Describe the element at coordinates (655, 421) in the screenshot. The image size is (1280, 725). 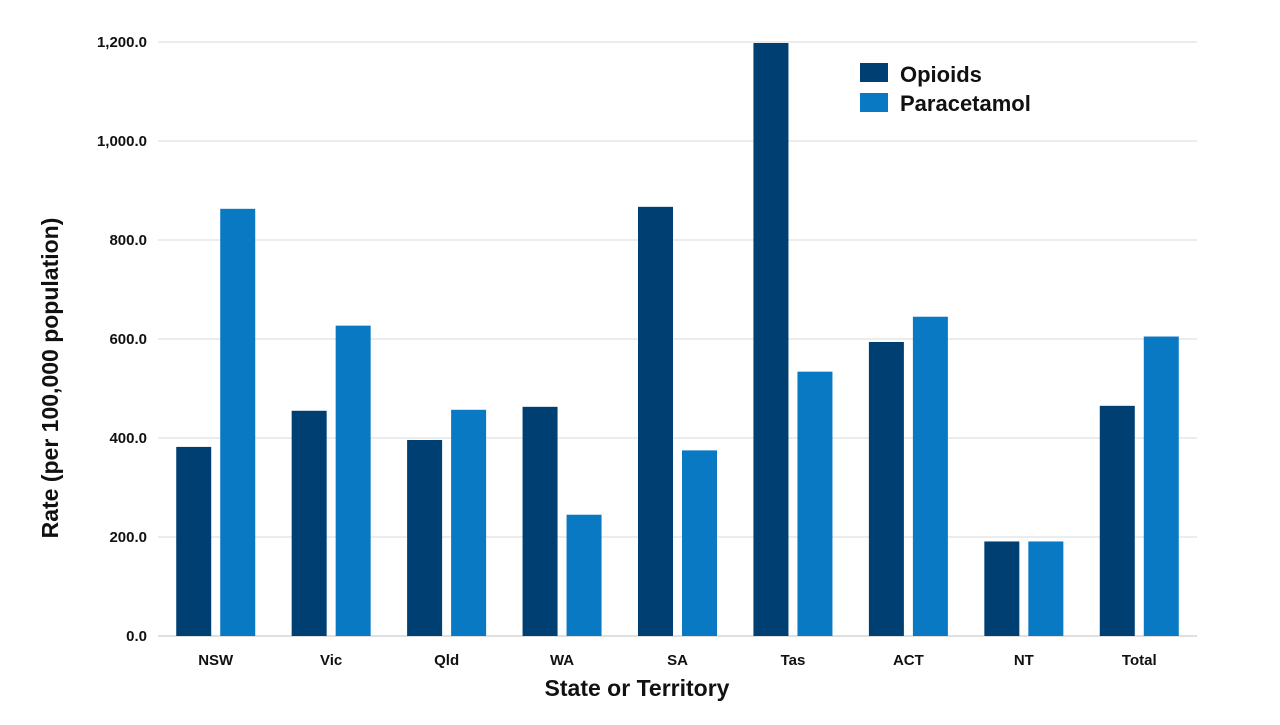
I see `bar-opioids-sa` at that location.